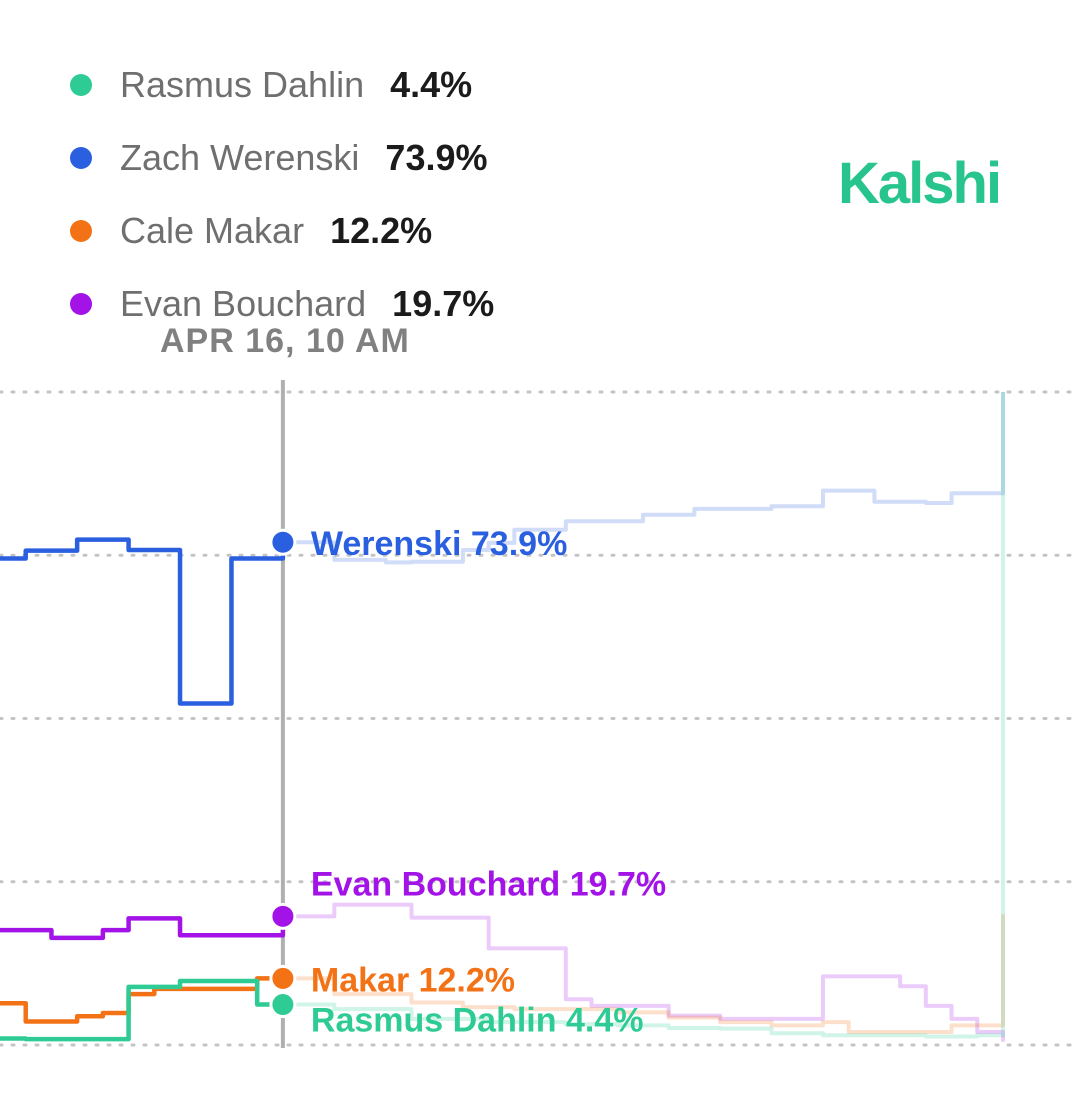  Describe the element at coordinates (443, 303) in the screenshot. I see `legend-value: 19.7%` at that location.